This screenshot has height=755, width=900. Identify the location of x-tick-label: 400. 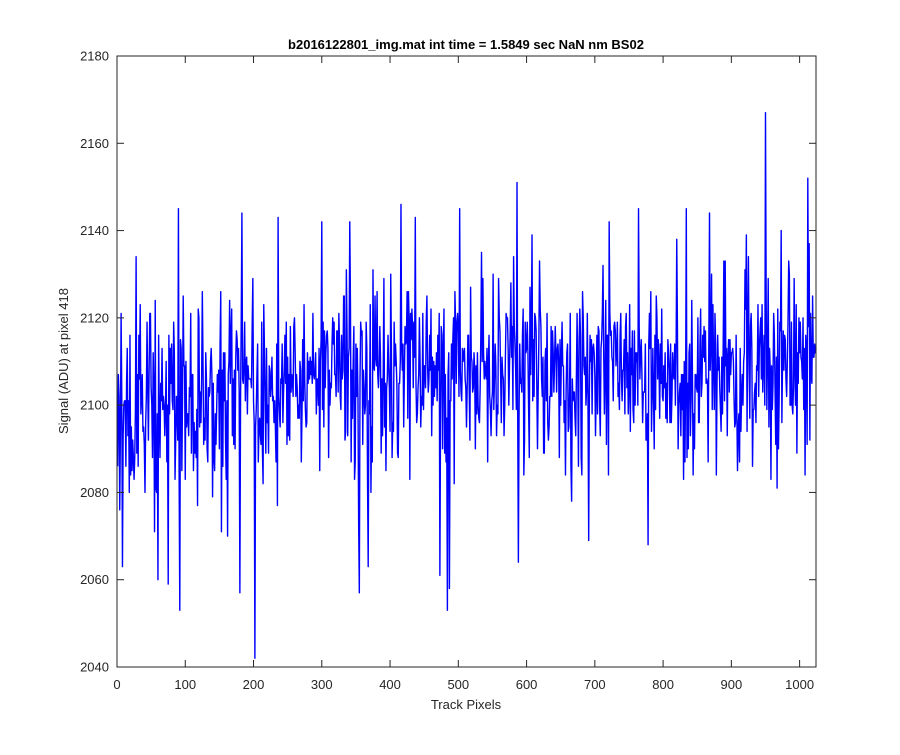
(390, 684).